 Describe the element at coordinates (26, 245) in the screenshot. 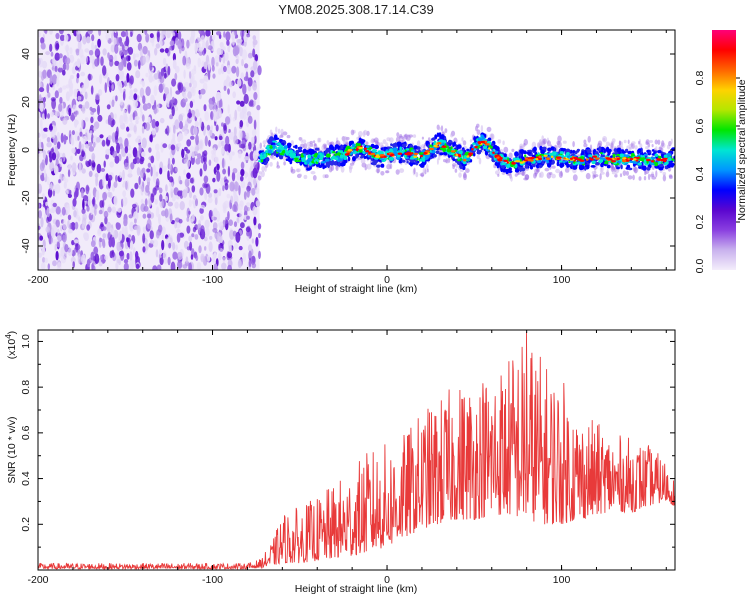

I see `y-tick-label: -40` at that location.